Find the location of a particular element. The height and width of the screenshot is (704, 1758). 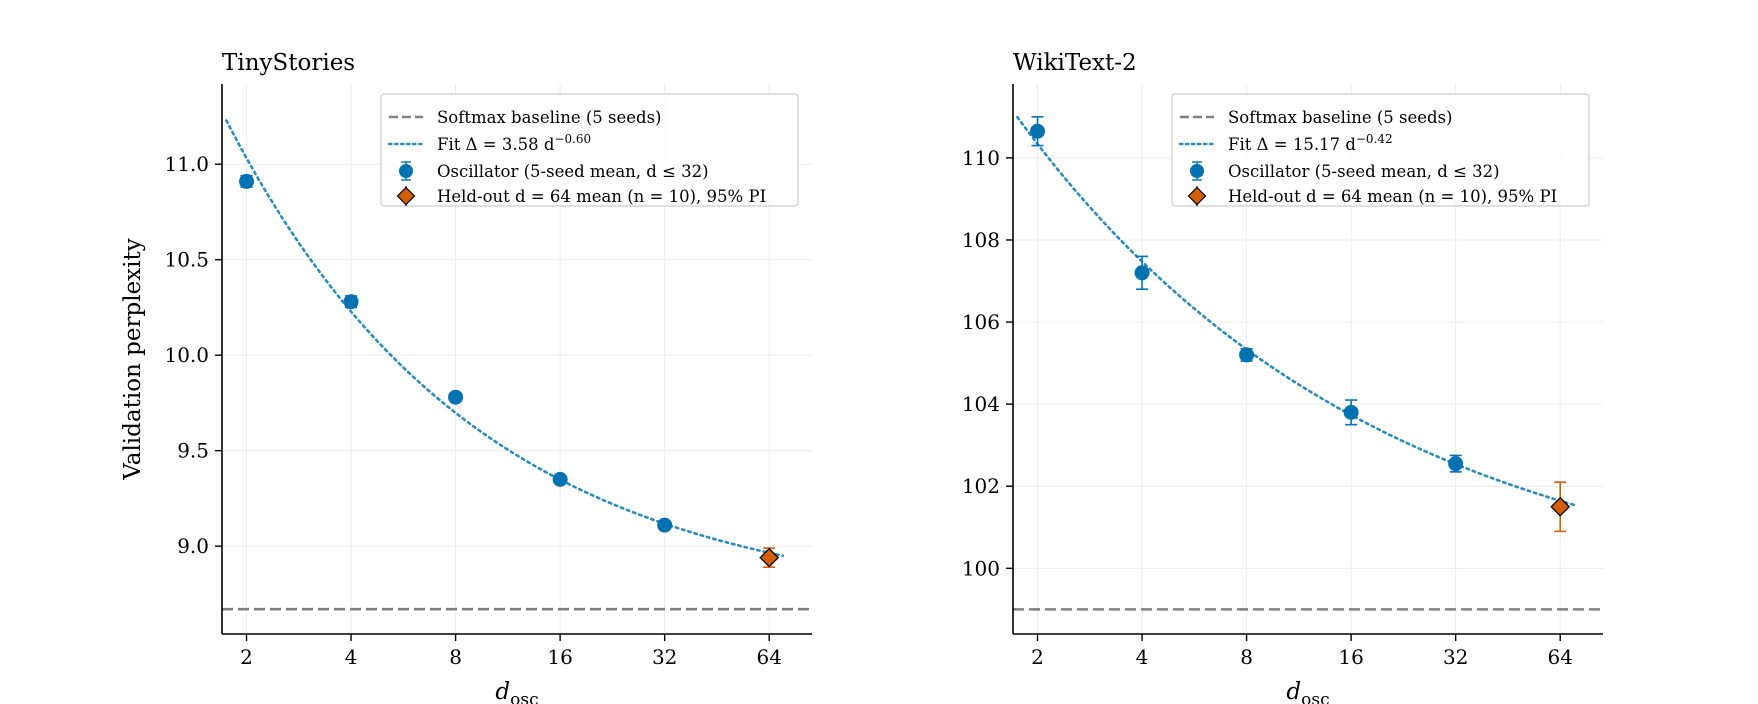

y-tick-label: 9.0 is located at coordinates (193, 546).